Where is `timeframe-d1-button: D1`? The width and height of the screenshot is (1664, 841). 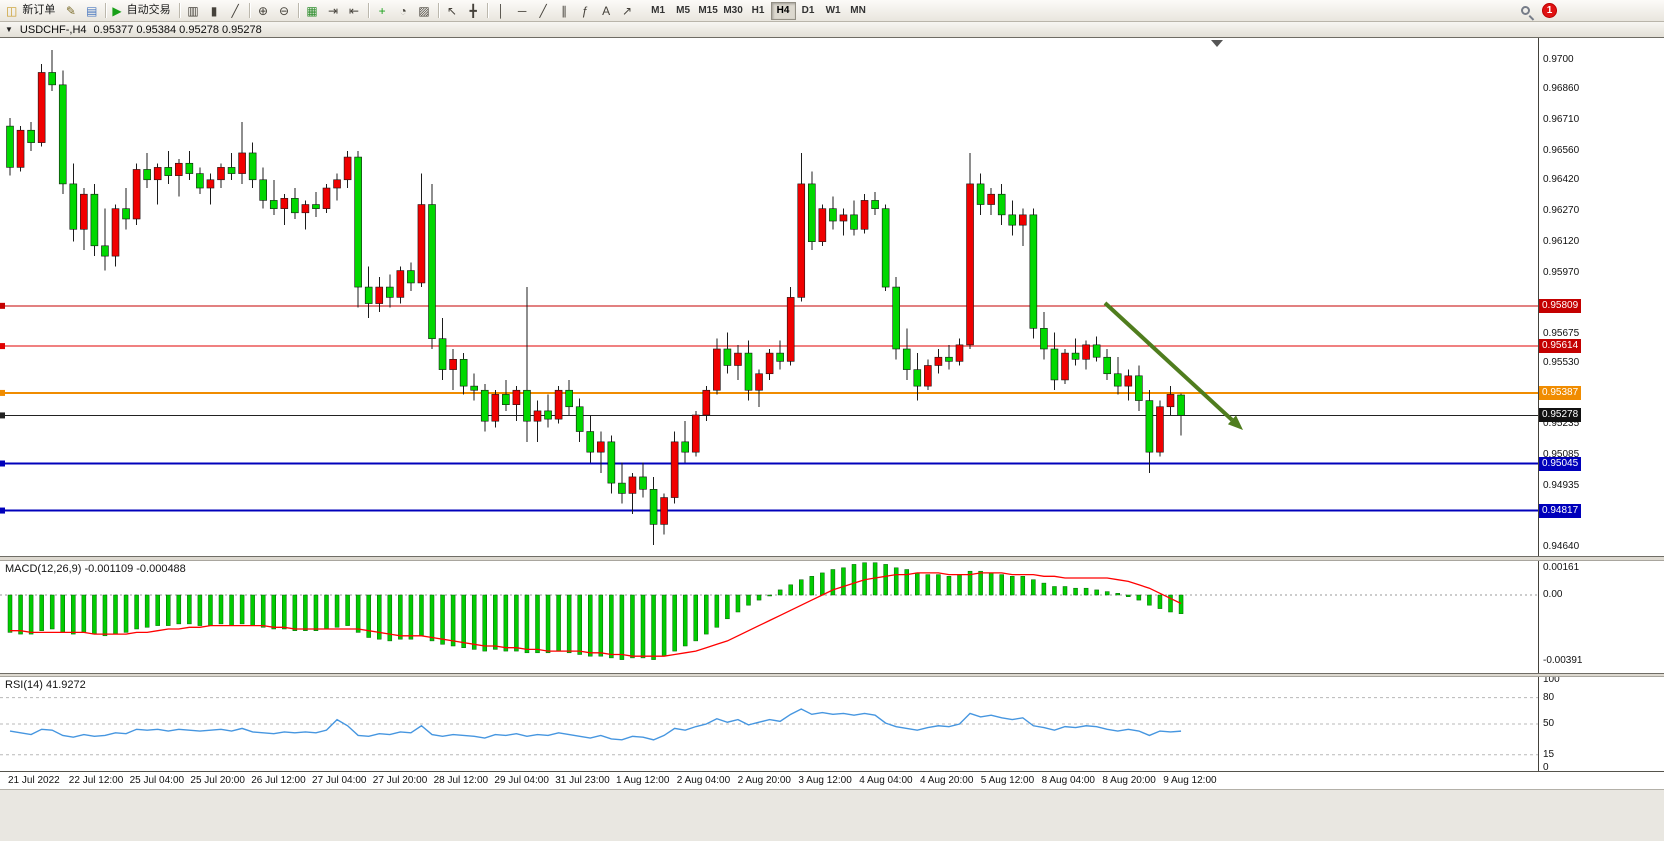 timeframe-d1-button: D1 is located at coordinates (808, 11).